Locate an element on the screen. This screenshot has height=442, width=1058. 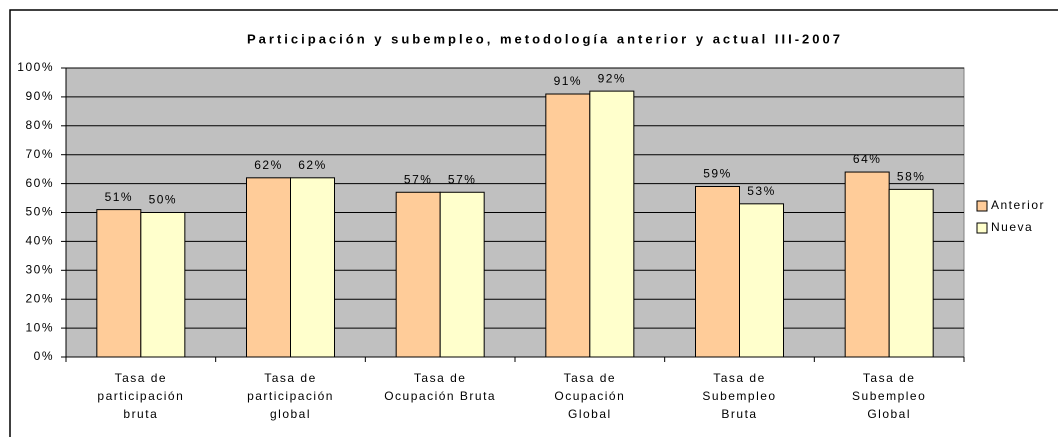
y-tick-label: 60% is located at coordinates (39, 183).